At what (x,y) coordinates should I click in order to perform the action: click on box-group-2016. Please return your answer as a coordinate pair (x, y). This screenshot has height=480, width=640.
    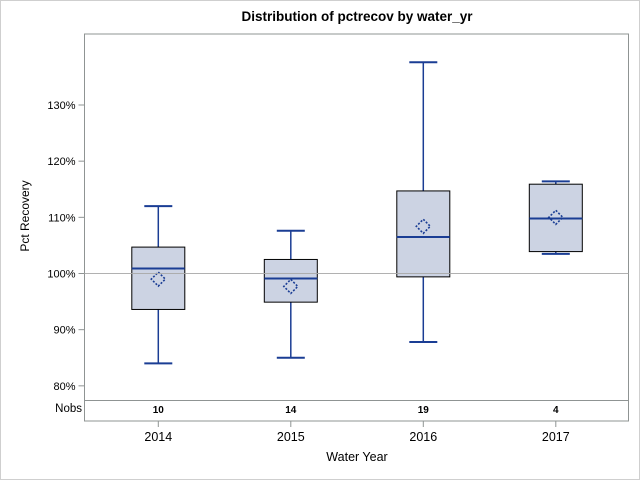
    Looking at the image, I should click on (423, 202).